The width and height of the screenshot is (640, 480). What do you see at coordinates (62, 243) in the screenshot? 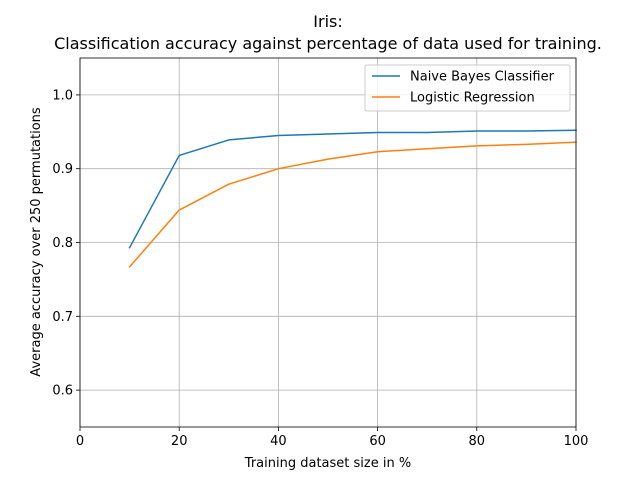
I see `y-tick-label: 0.8` at bounding box center [62, 243].